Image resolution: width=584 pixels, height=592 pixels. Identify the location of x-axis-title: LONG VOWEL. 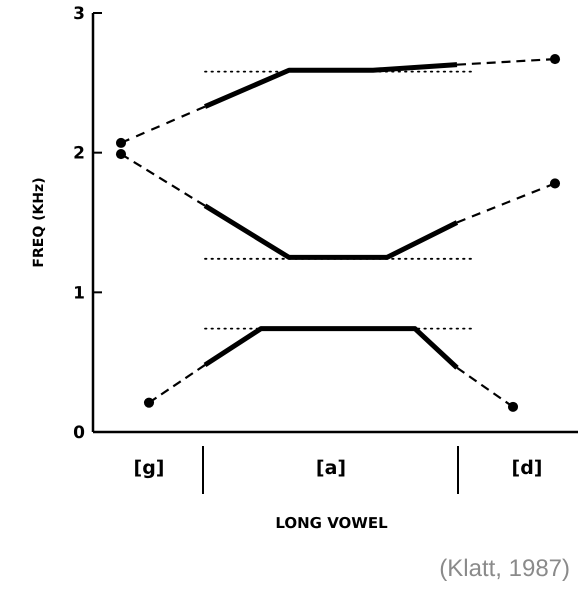
(331, 523).